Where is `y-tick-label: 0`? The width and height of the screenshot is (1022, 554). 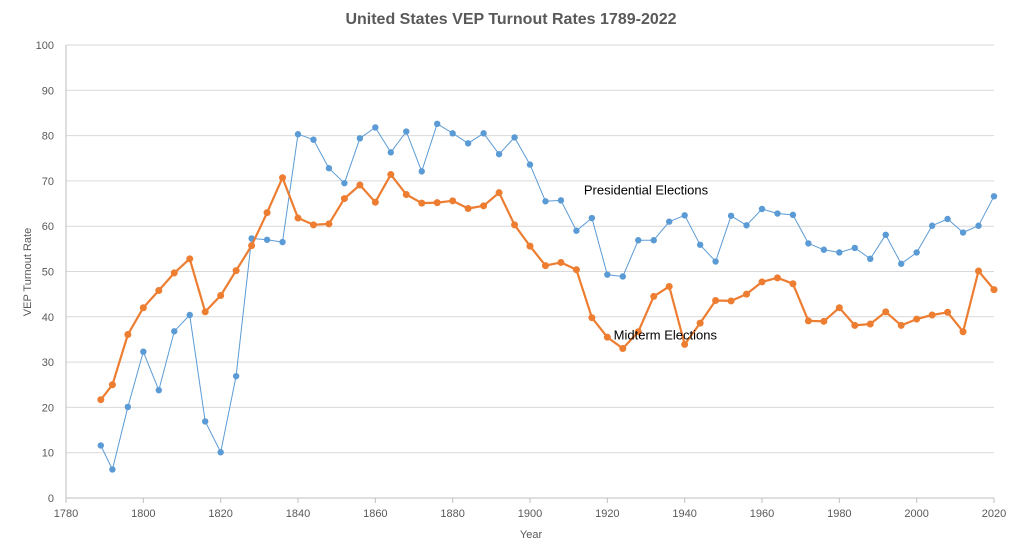 y-tick-label: 0 is located at coordinates (51, 499).